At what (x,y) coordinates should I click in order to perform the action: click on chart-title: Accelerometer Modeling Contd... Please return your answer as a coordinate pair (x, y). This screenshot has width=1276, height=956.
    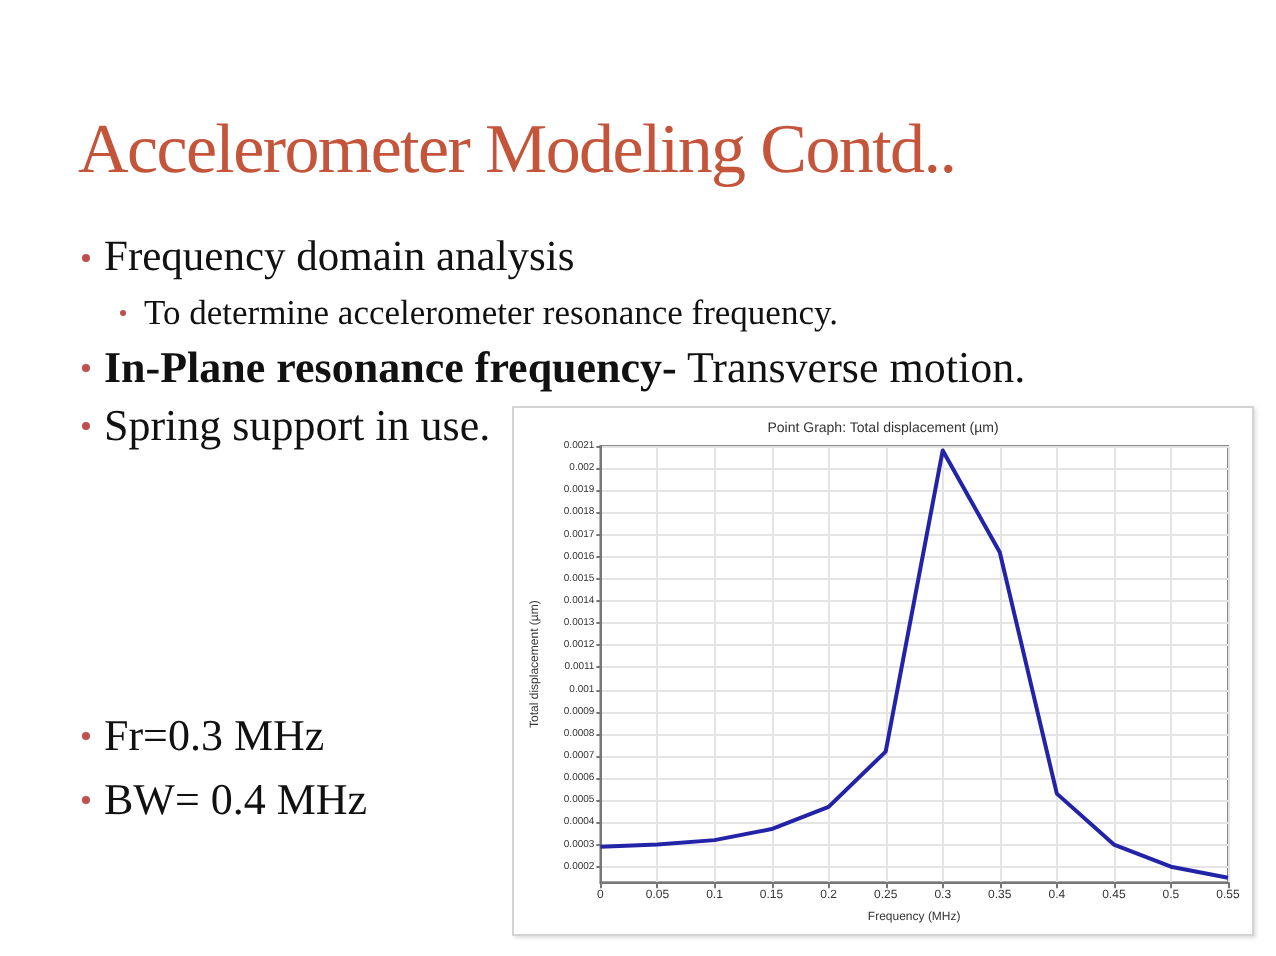
    Looking at the image, I should click on (517, 150).